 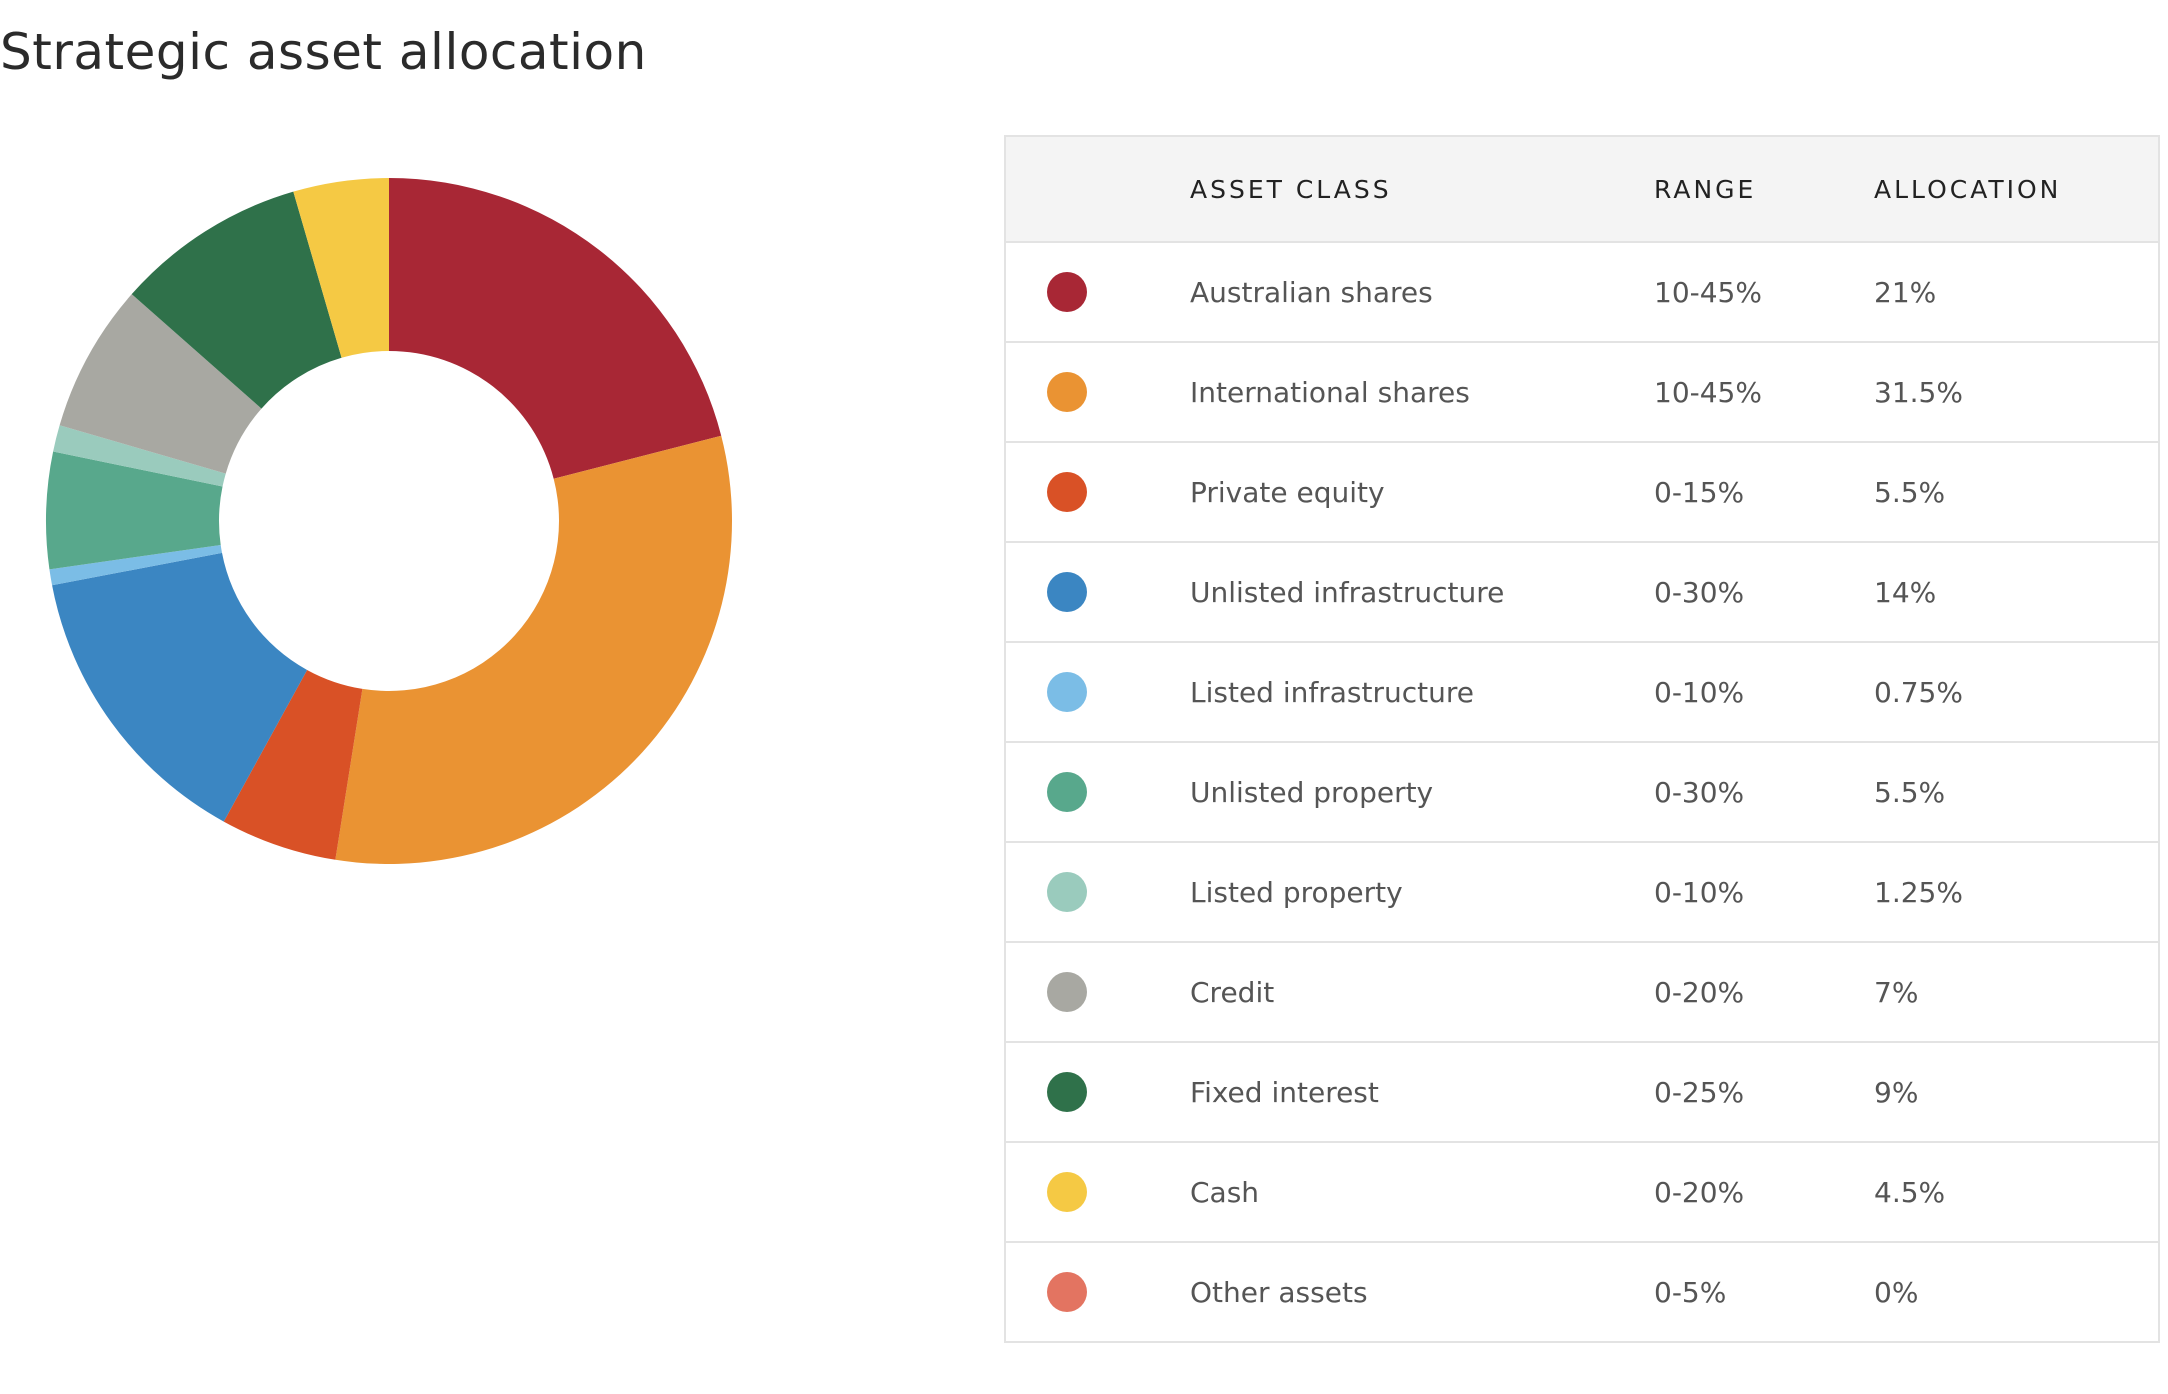 I want to click on slice-unlisted-property, so click(x=134, y=510).